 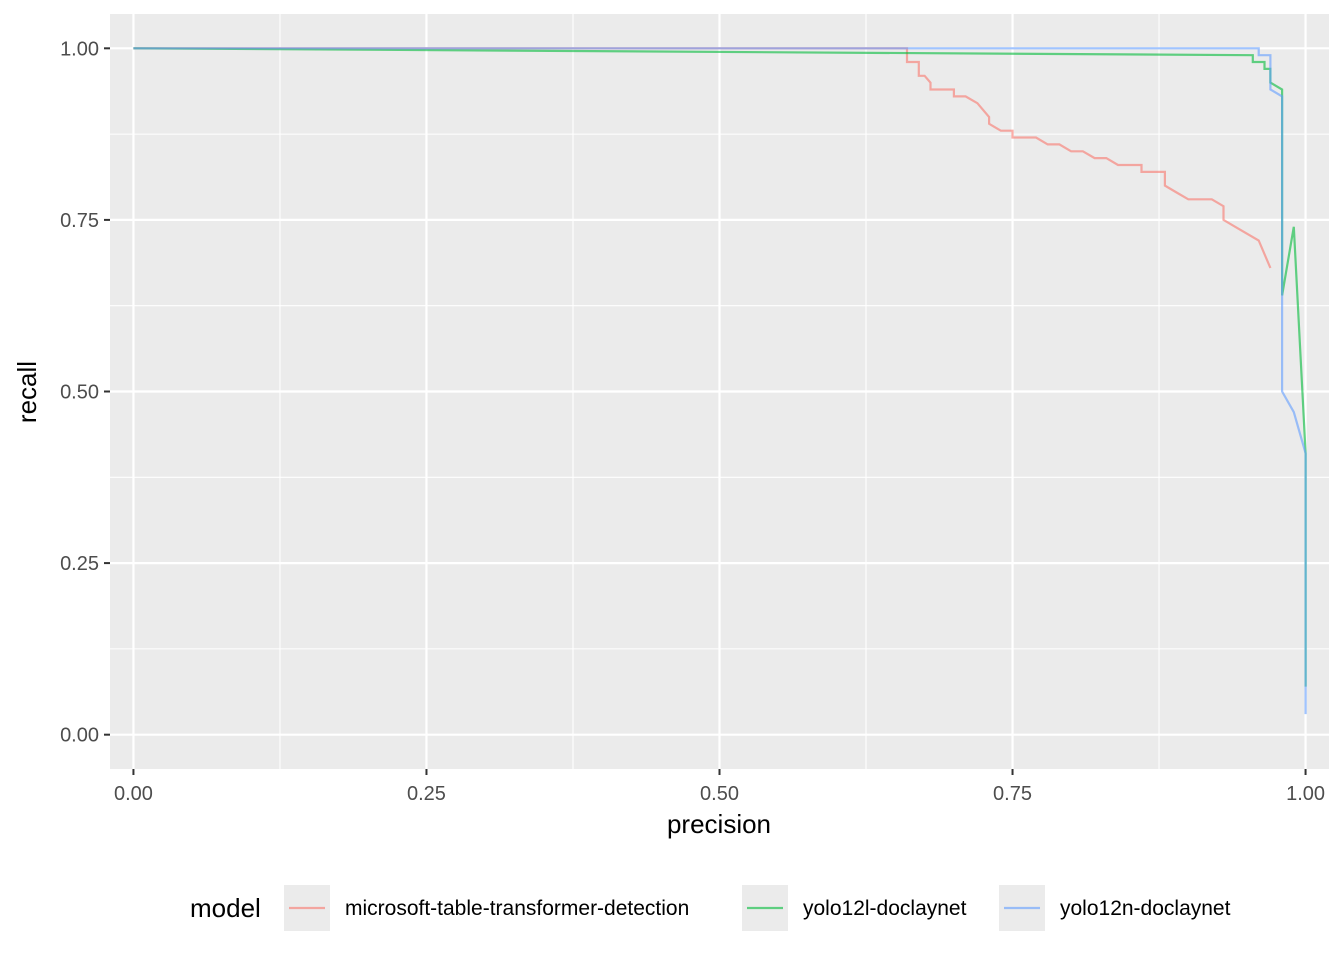 I want to click on y-tick-label: 0.25, so click(x=79, y=564).